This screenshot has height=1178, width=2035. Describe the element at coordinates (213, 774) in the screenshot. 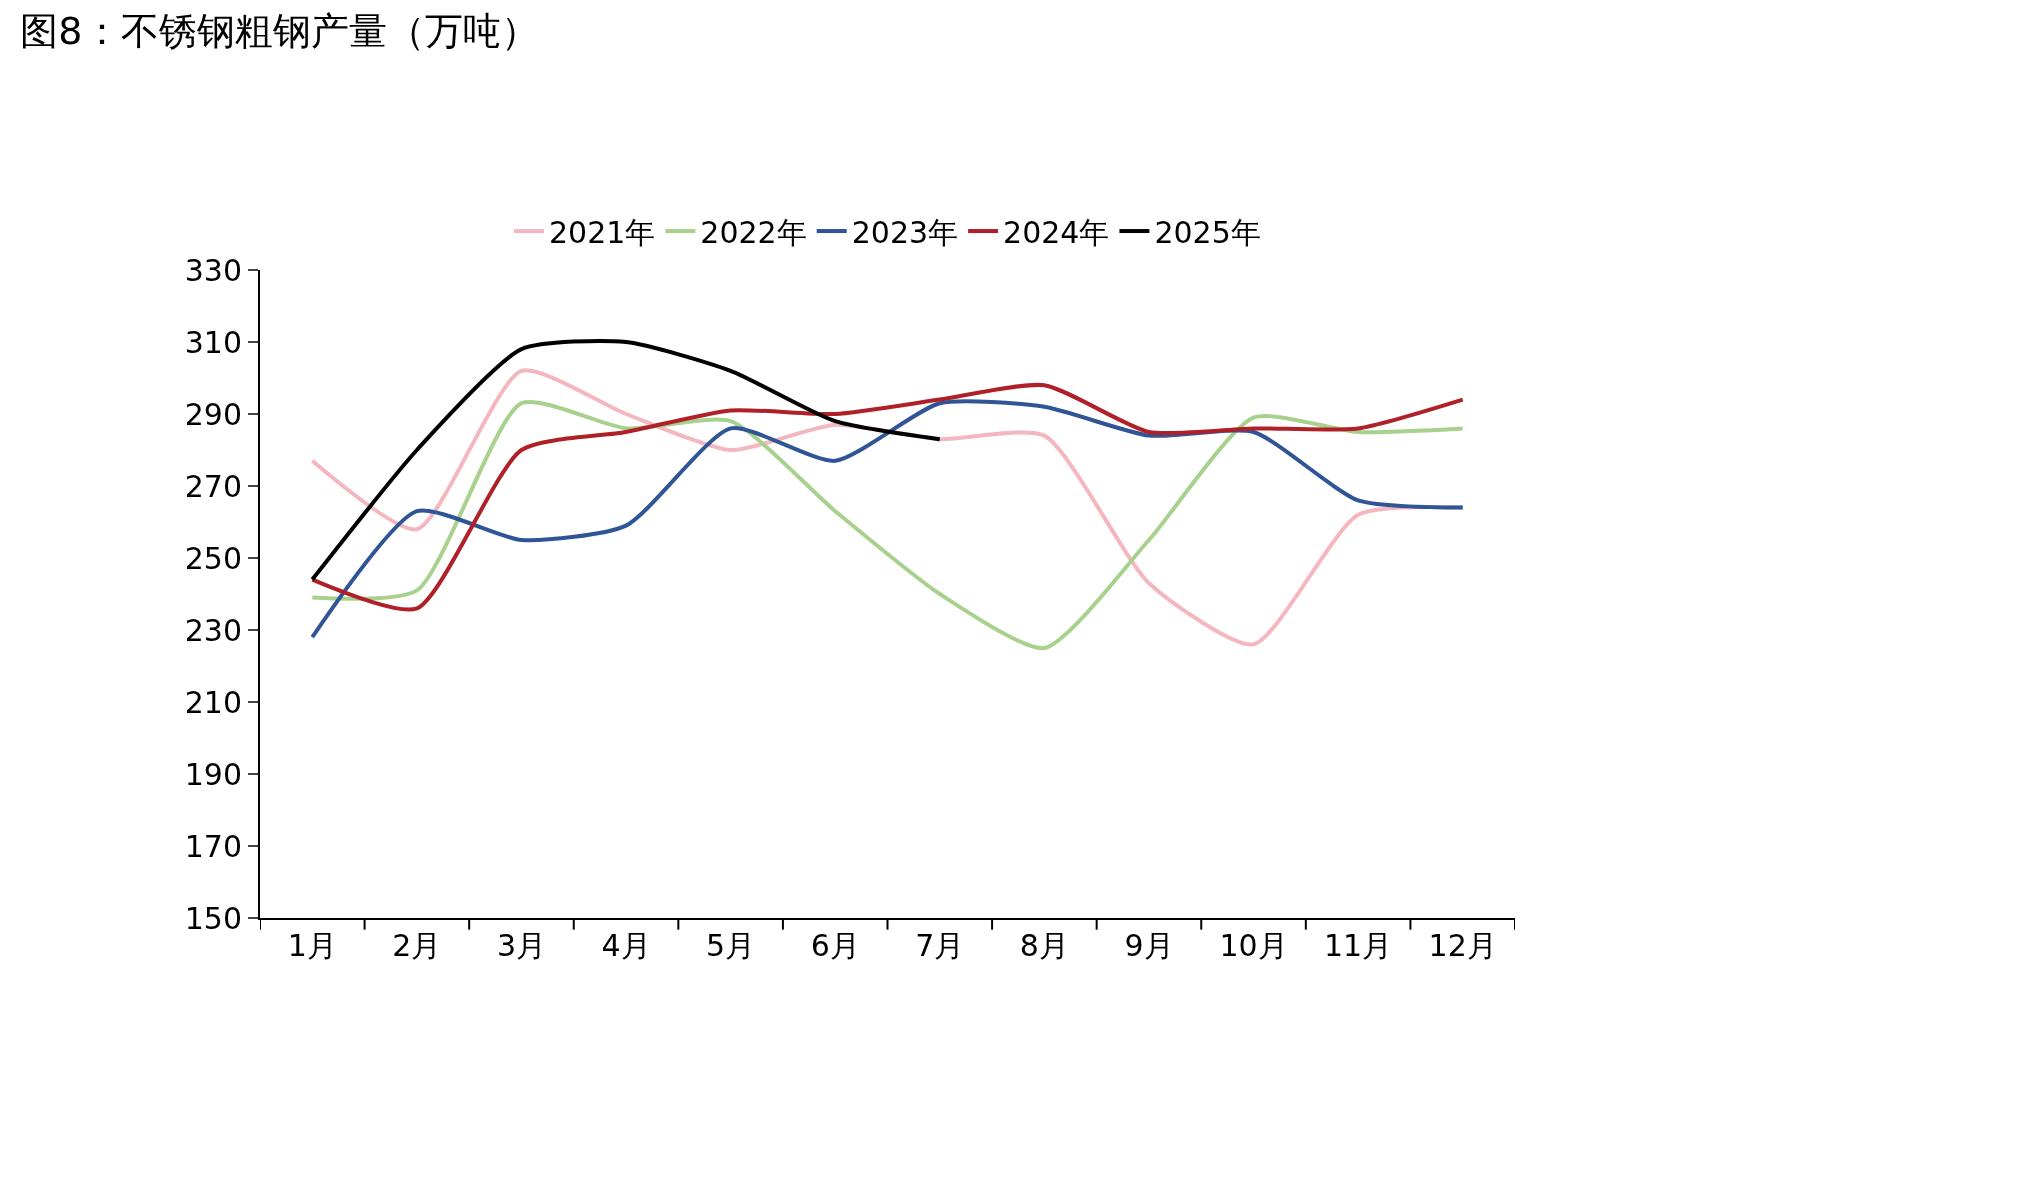

I see `y-tick-label: 190` at that location.